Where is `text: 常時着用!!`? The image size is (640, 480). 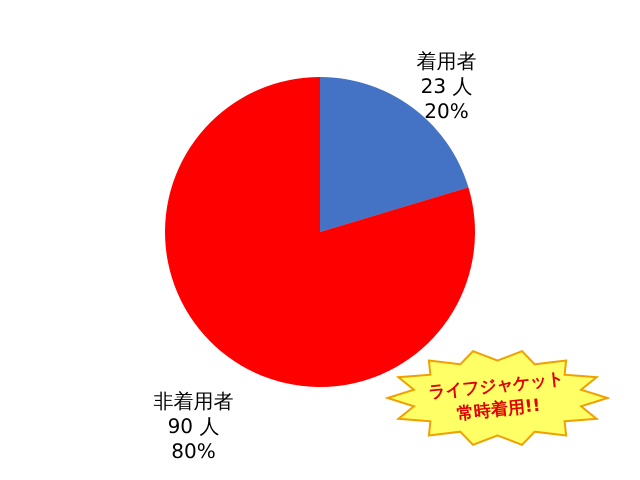
text: 常時着用!! is located at coordinates (499, 410).